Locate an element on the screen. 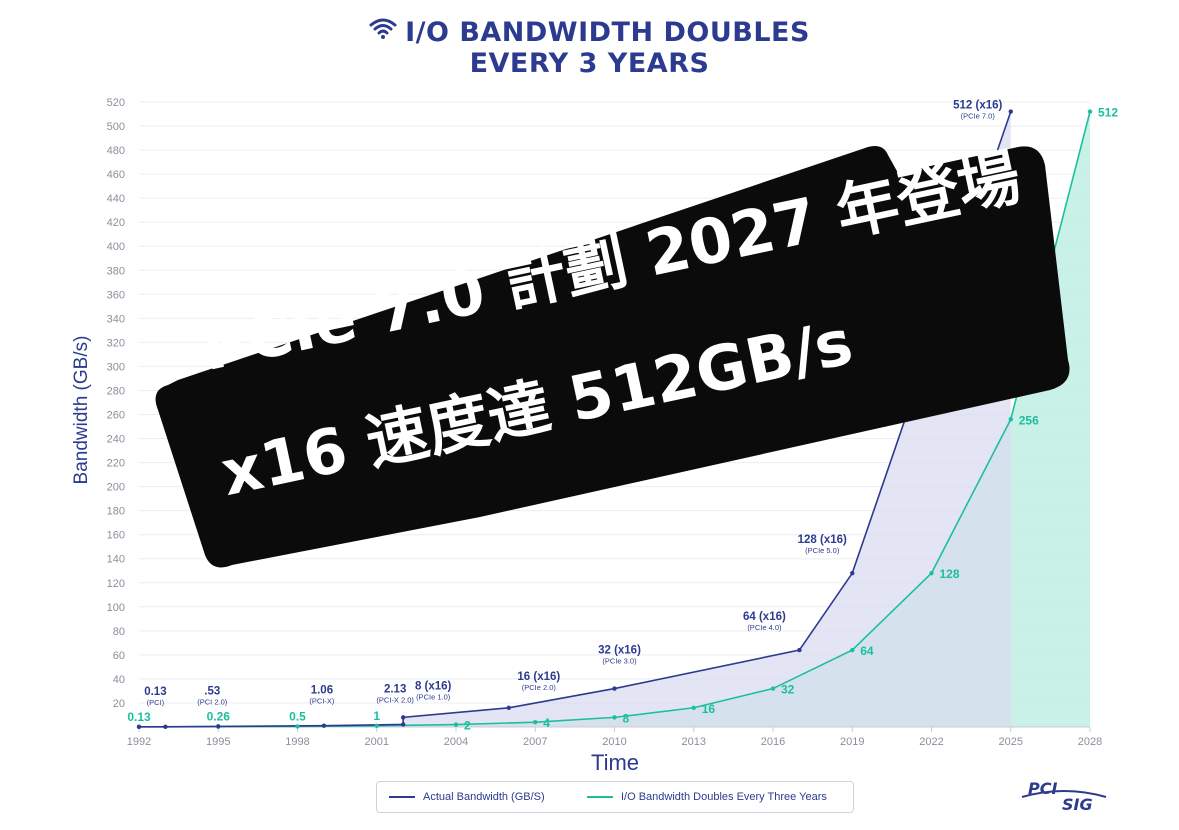  y-tick-label: 20 is located at coordinates (119, 704).